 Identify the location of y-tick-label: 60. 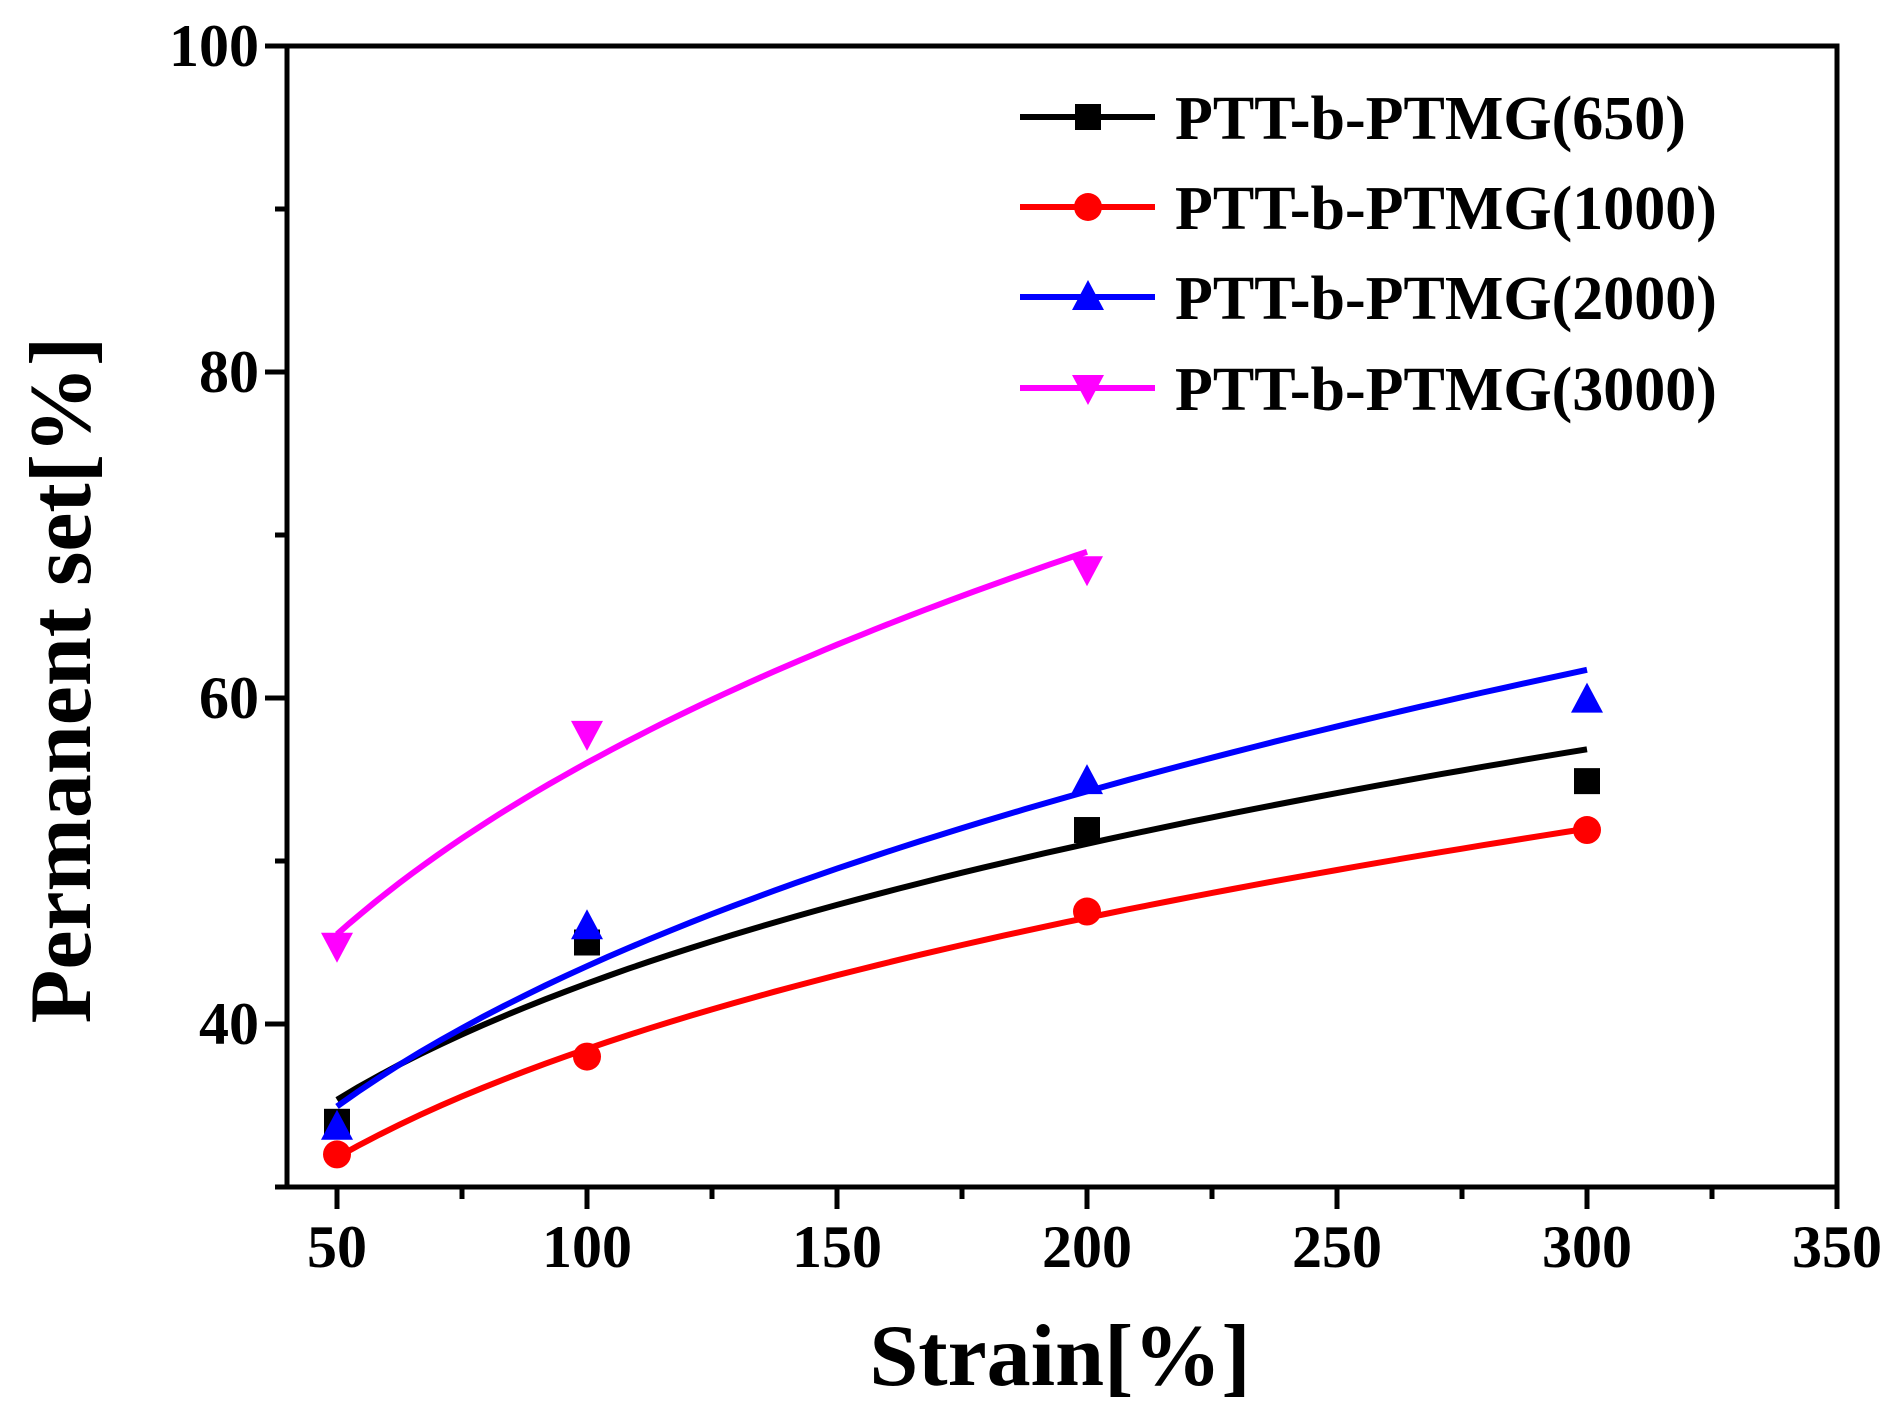
(229, 698).